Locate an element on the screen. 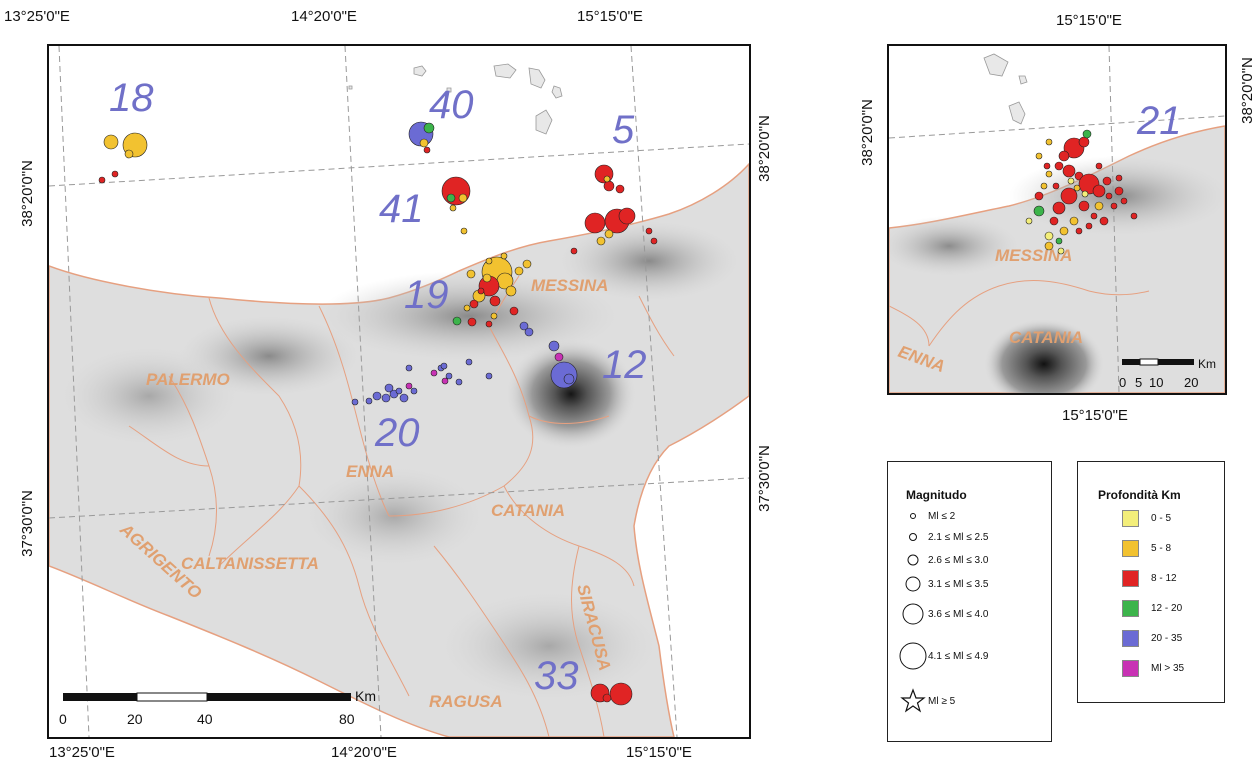  inset-scale-tick-5: 5 is located at coordinates (1138, 382).